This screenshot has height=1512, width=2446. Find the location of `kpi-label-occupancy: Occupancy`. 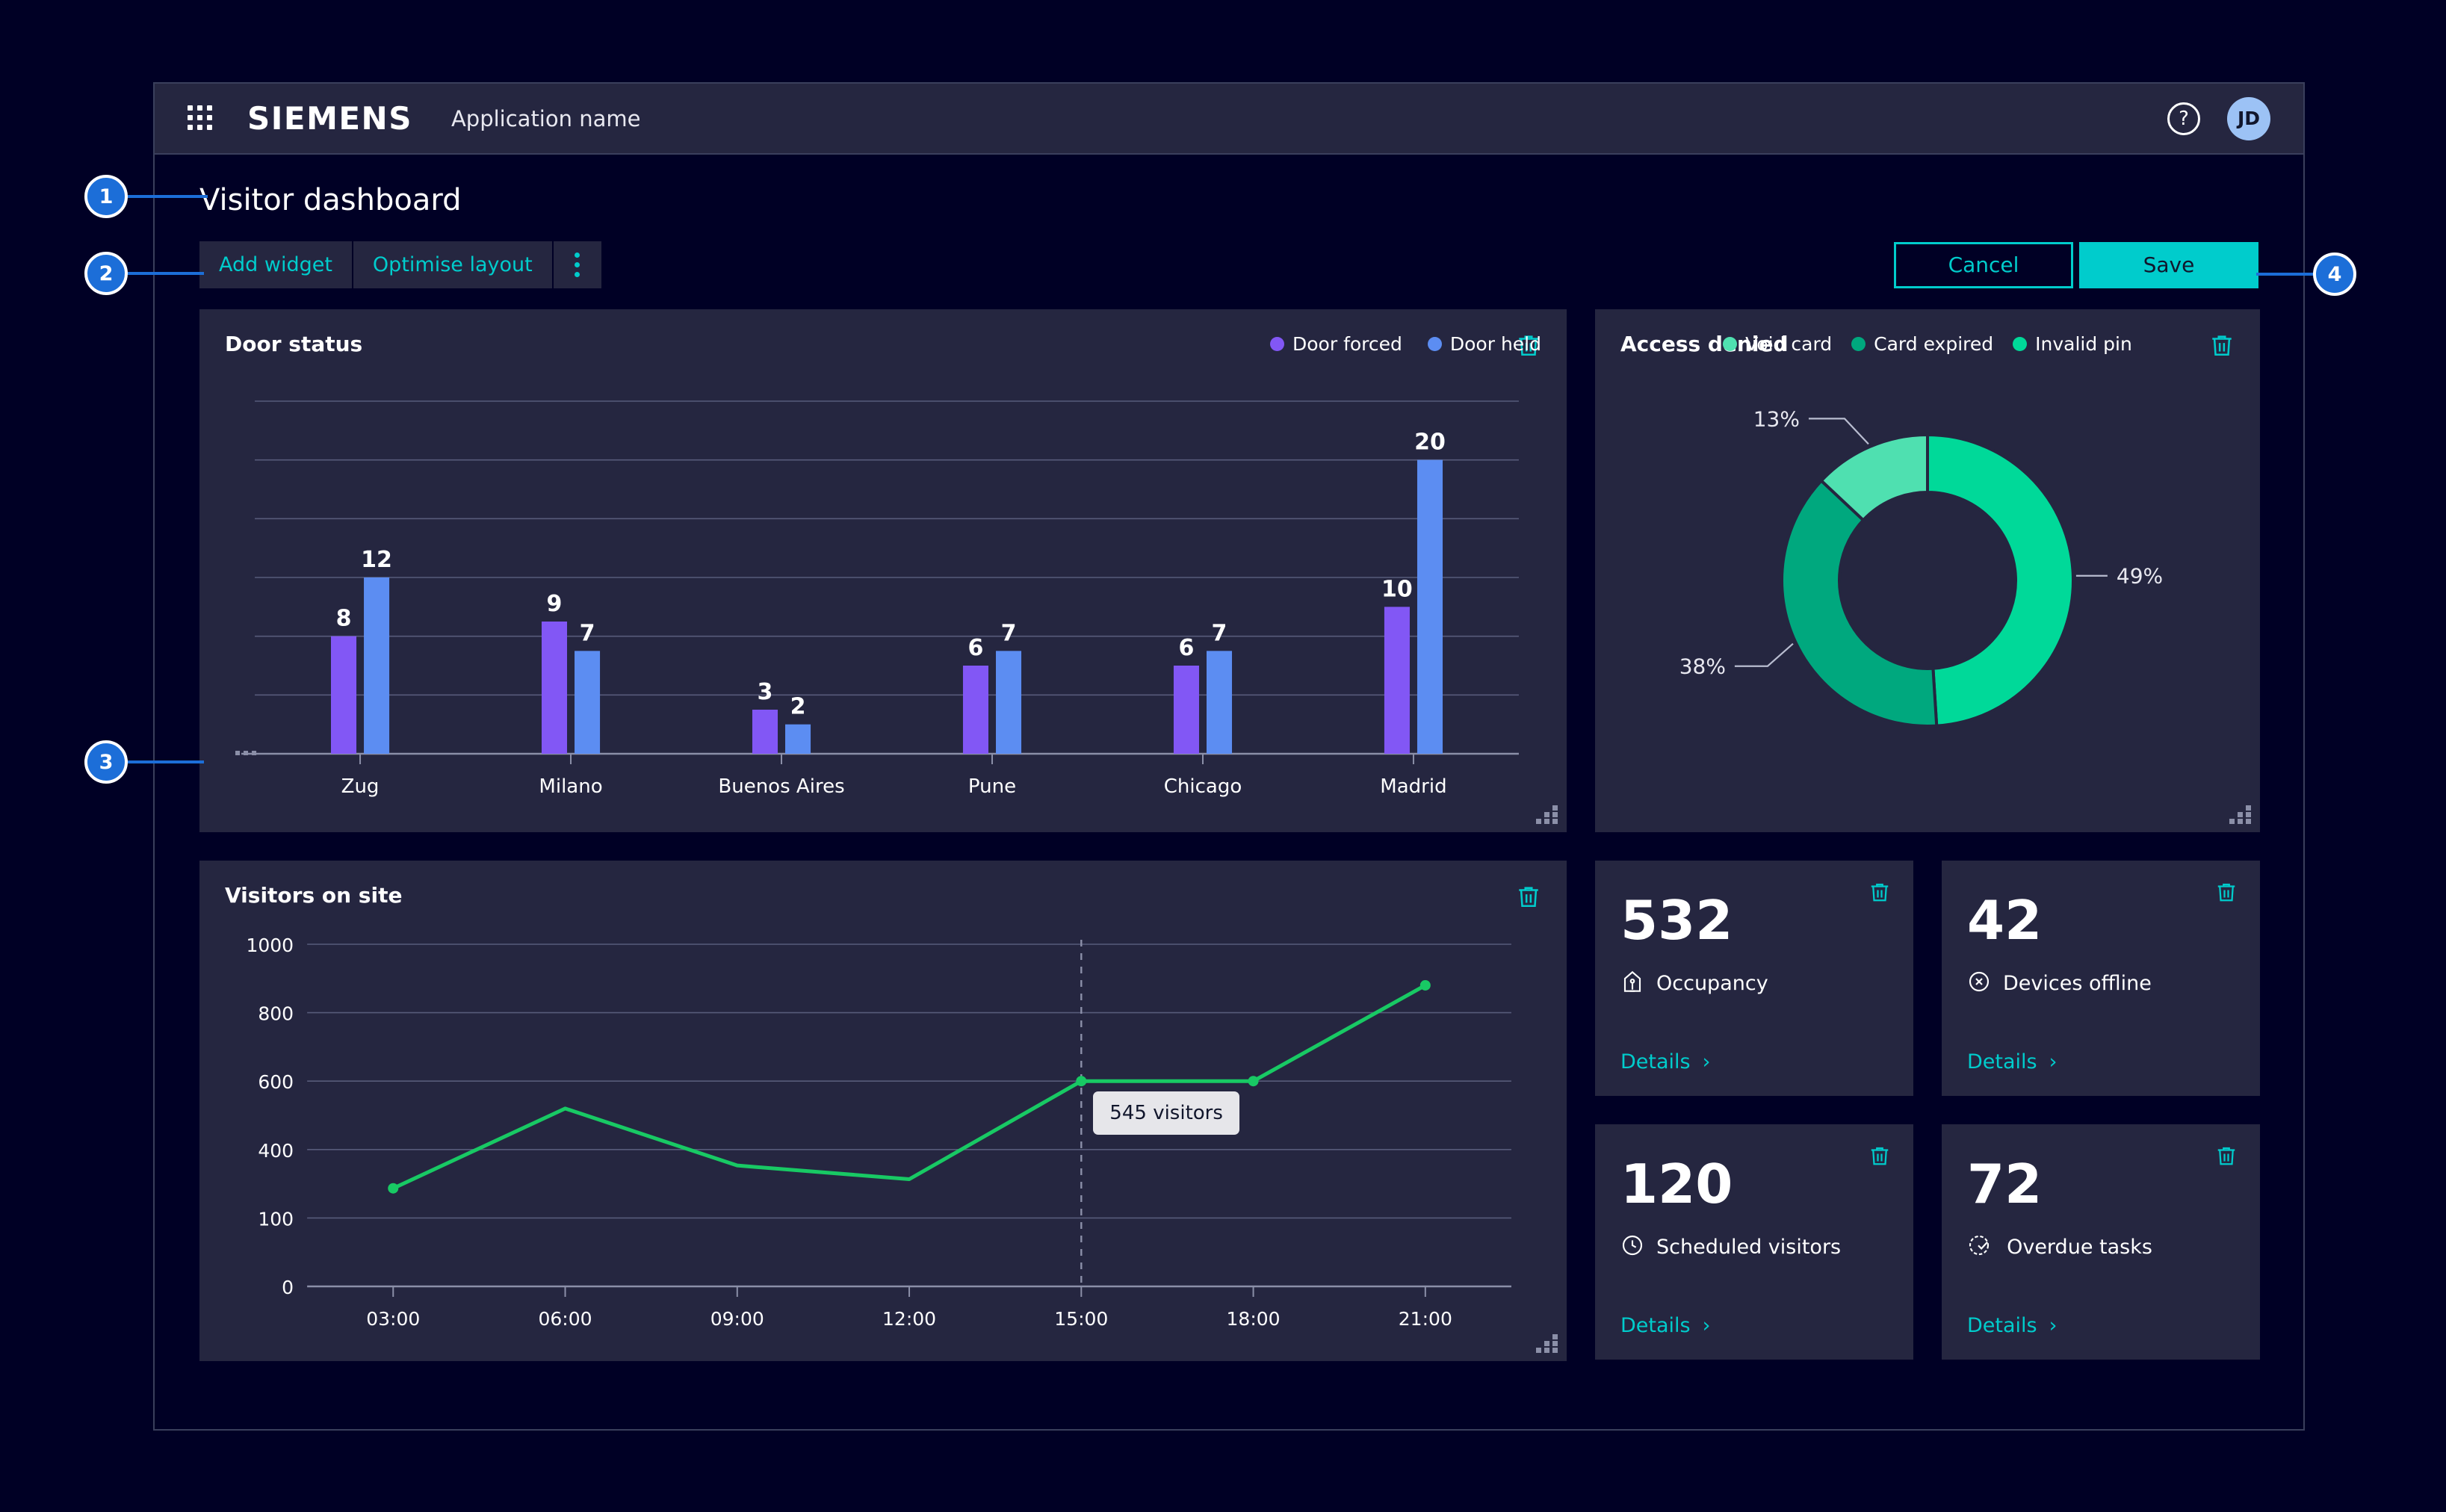

kpi-label-occupancy: Occupancy is located at coordinates (1712, 983).